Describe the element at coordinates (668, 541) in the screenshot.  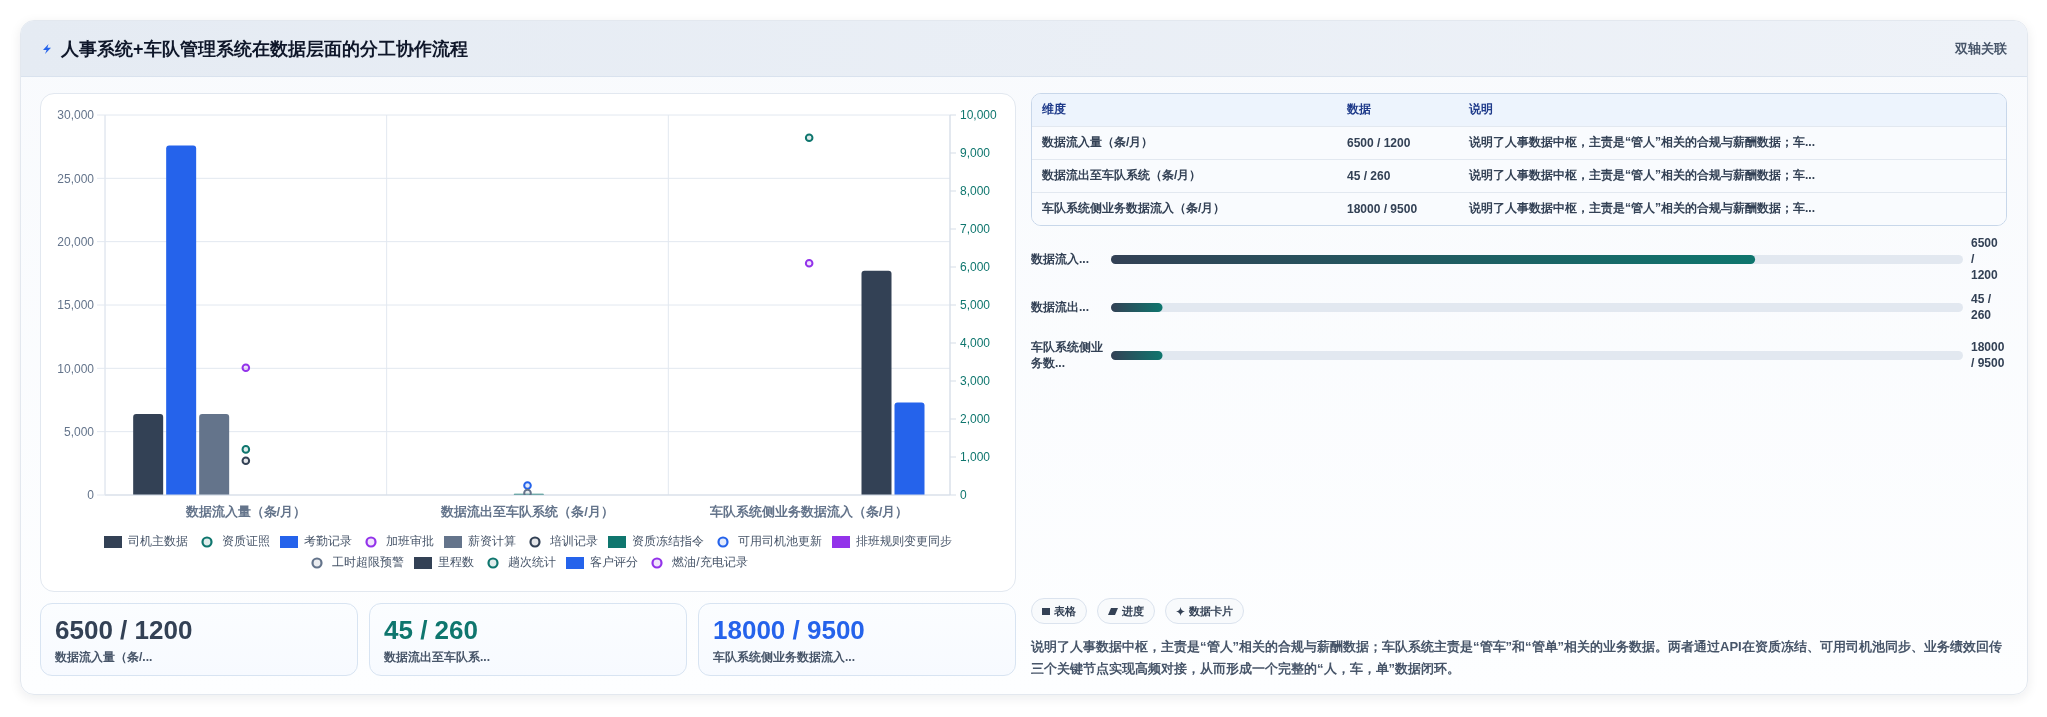
I see `legend-label: 资质冻结指令` at that location.